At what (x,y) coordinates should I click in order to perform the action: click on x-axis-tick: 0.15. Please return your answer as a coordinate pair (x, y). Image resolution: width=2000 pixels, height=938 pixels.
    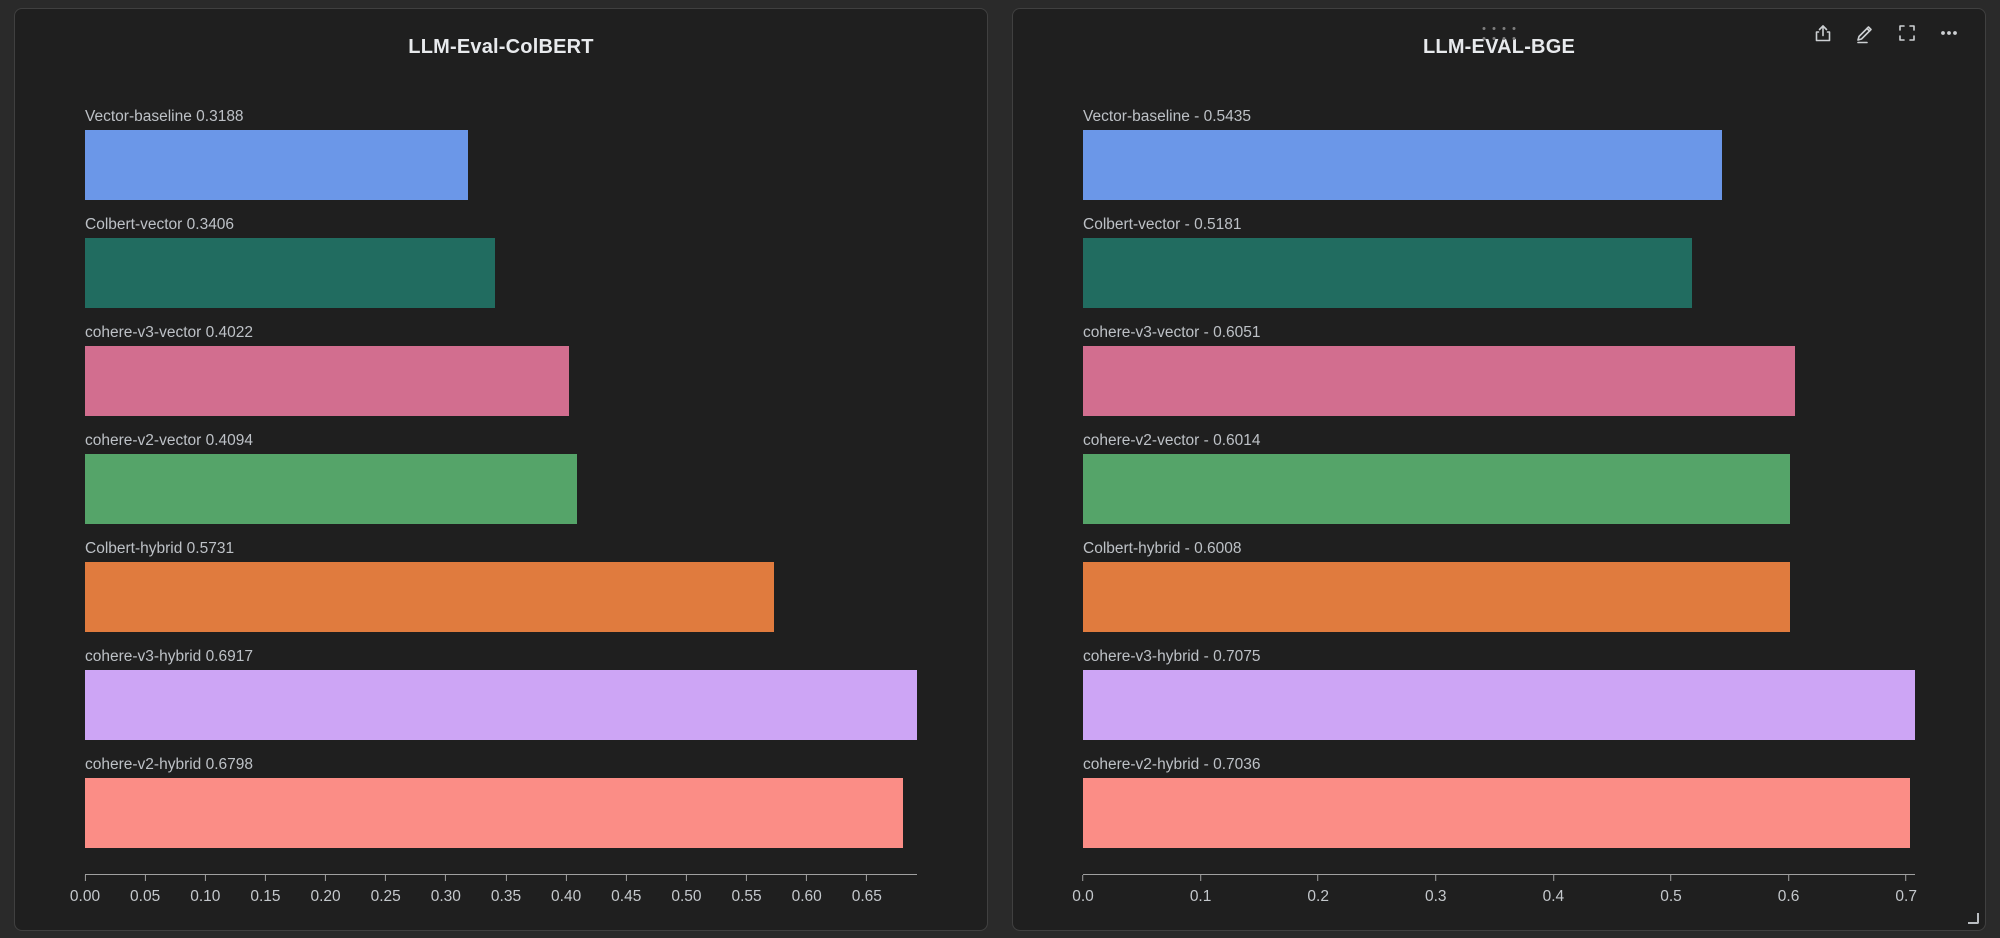
    Looking at the image, I should click on (265, 890).